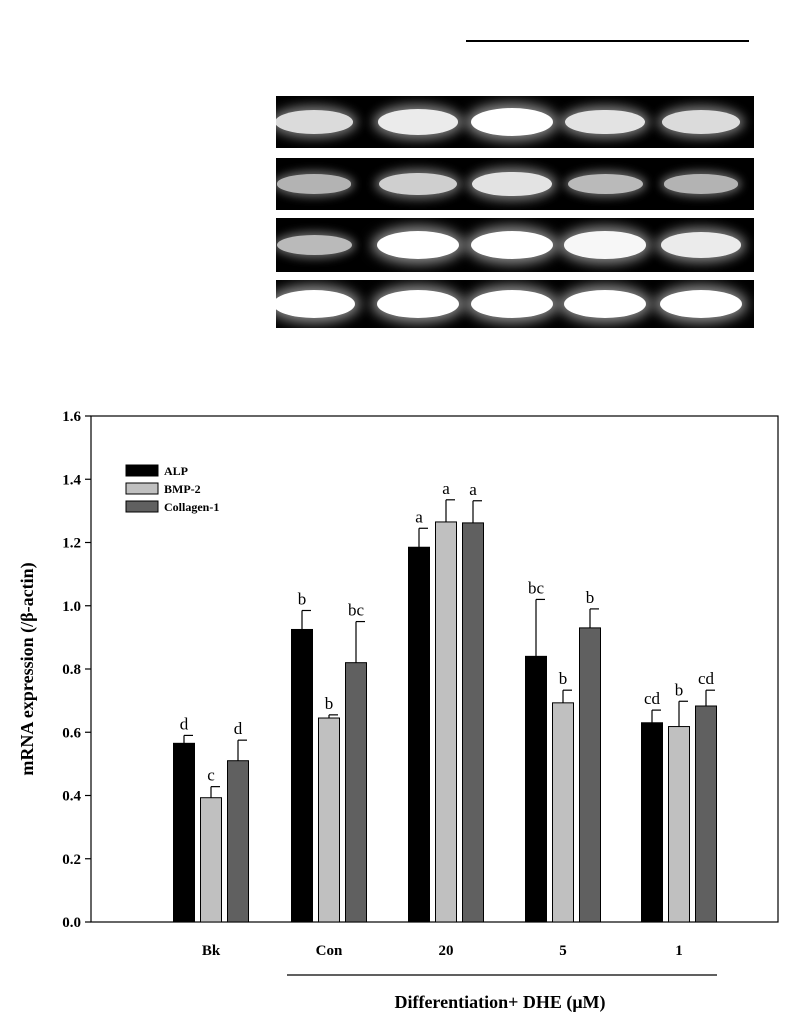 This screenshot has width=803, height=1024. I want to click on x-tick-label: 20, so click(446, 951).